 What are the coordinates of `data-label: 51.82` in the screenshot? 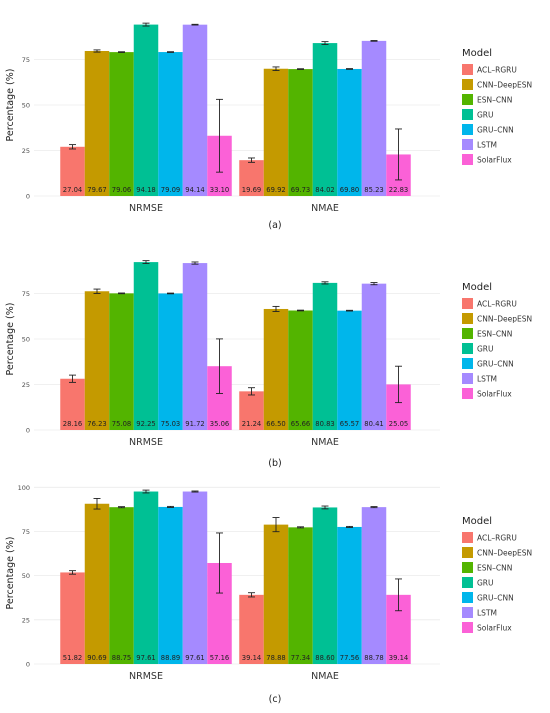 It's located at (72, 658).